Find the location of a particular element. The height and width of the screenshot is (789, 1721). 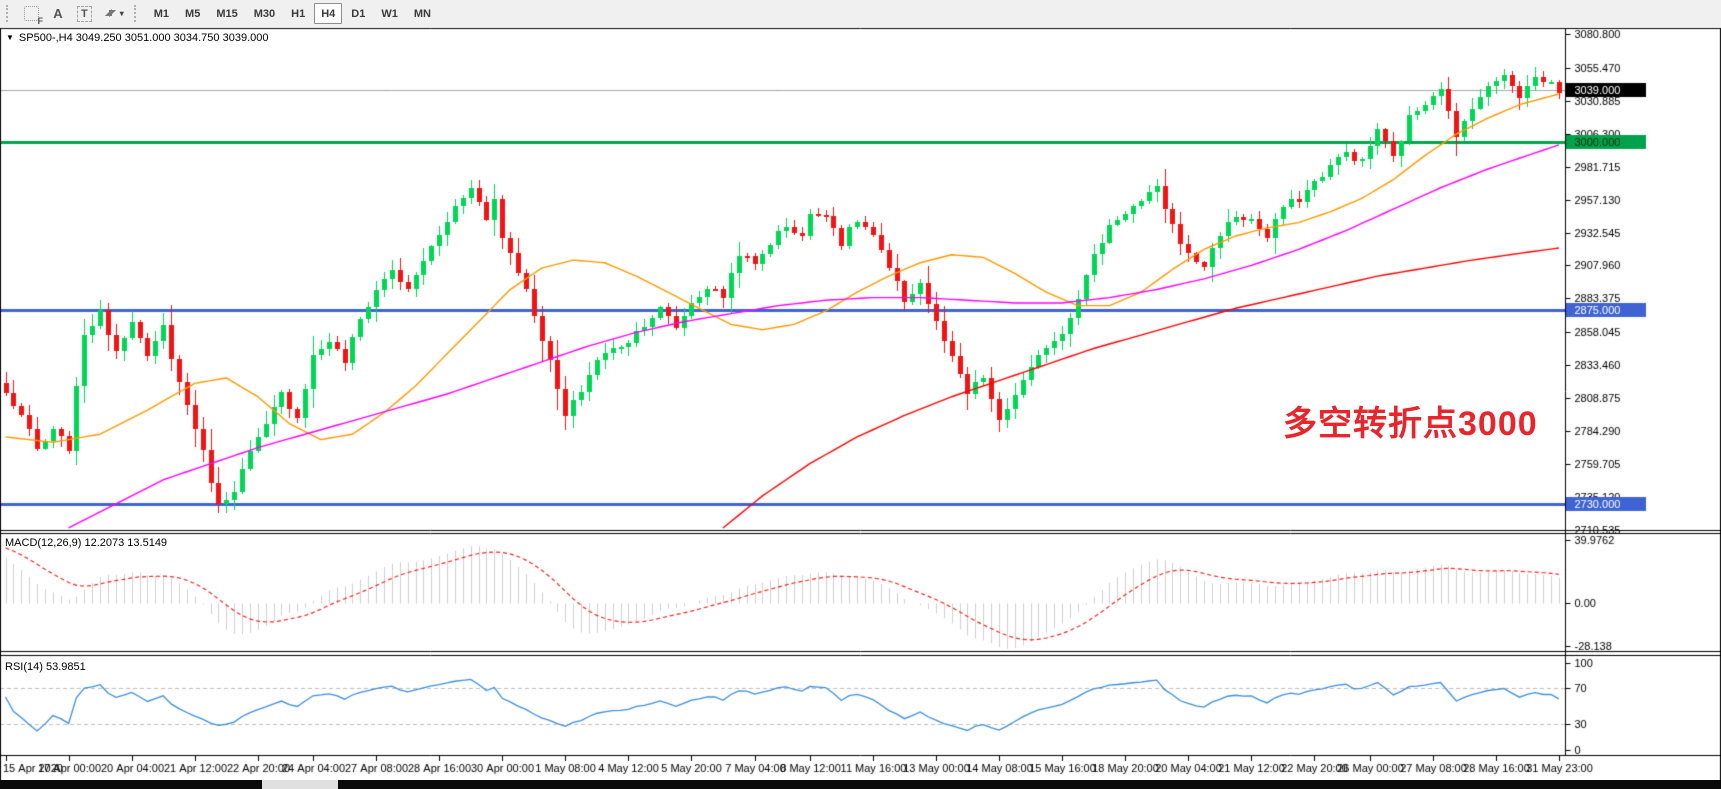

timeframe-group: M1 M5 M15 M30 H1 H4 D1 W1 MN is located at coordinates (292, 13).